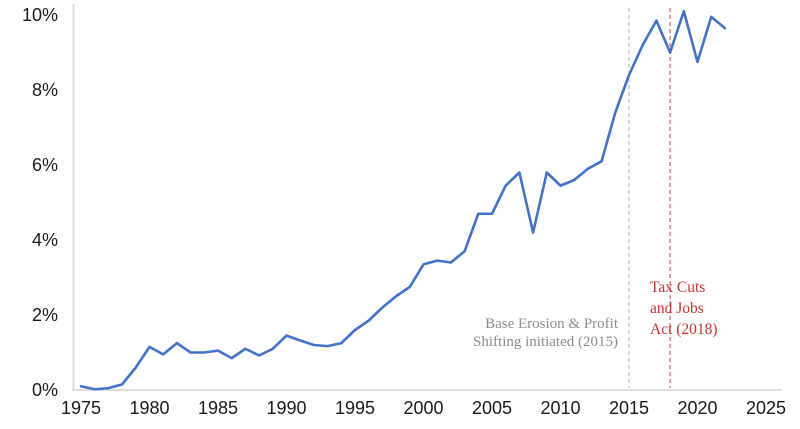  I want to click on x-tick-label: 2020, so click(697, 408).